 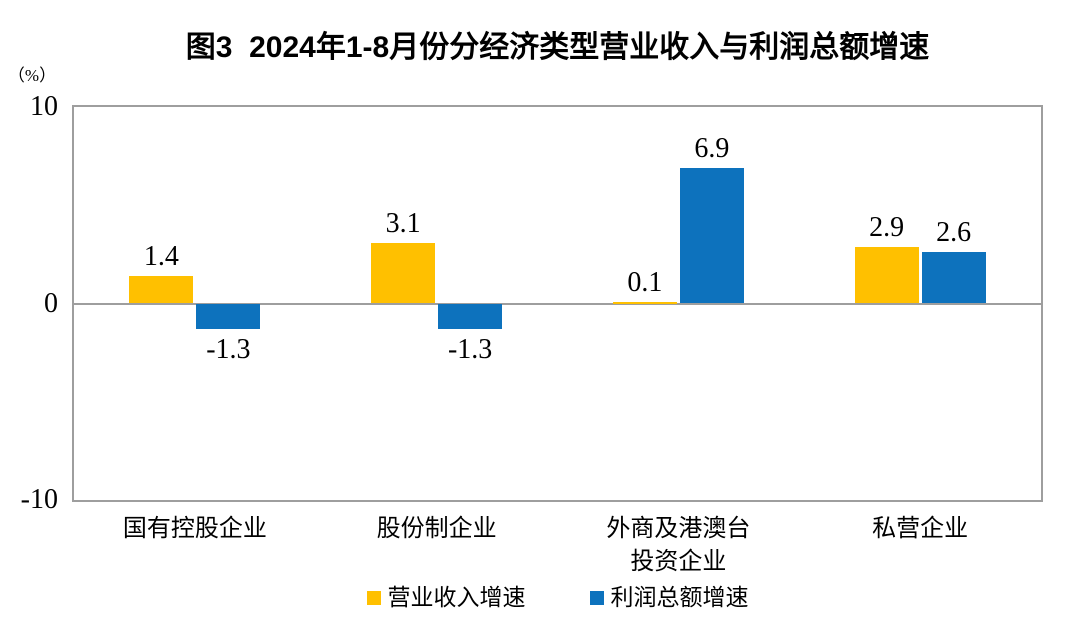 What do you see at coordinates (920, 529) in the screenshot?
I see `x-category-label: 私营企业` at bounding box center [920, 529].